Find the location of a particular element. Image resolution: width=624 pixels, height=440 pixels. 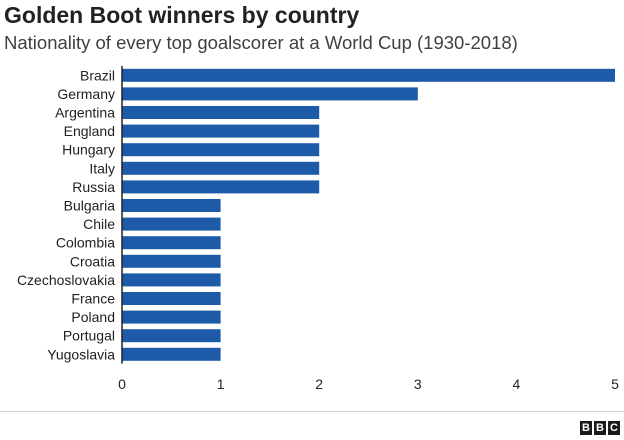

category-label-brazil: Brazil is located at coordinates (97, 75).